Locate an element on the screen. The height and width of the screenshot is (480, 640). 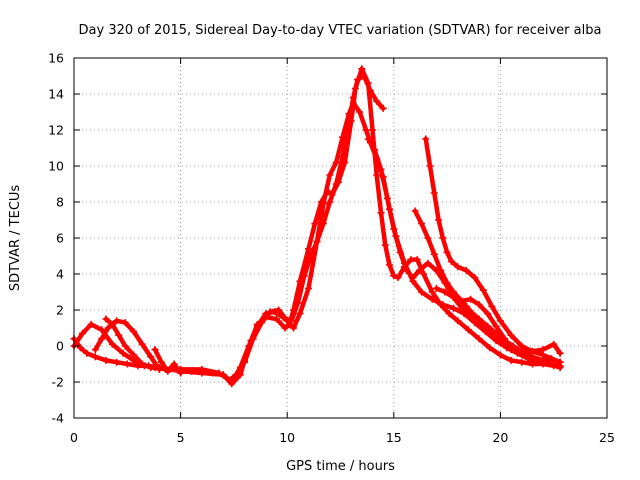
y-tick-label: 12 is located at coordinates (56, 130).